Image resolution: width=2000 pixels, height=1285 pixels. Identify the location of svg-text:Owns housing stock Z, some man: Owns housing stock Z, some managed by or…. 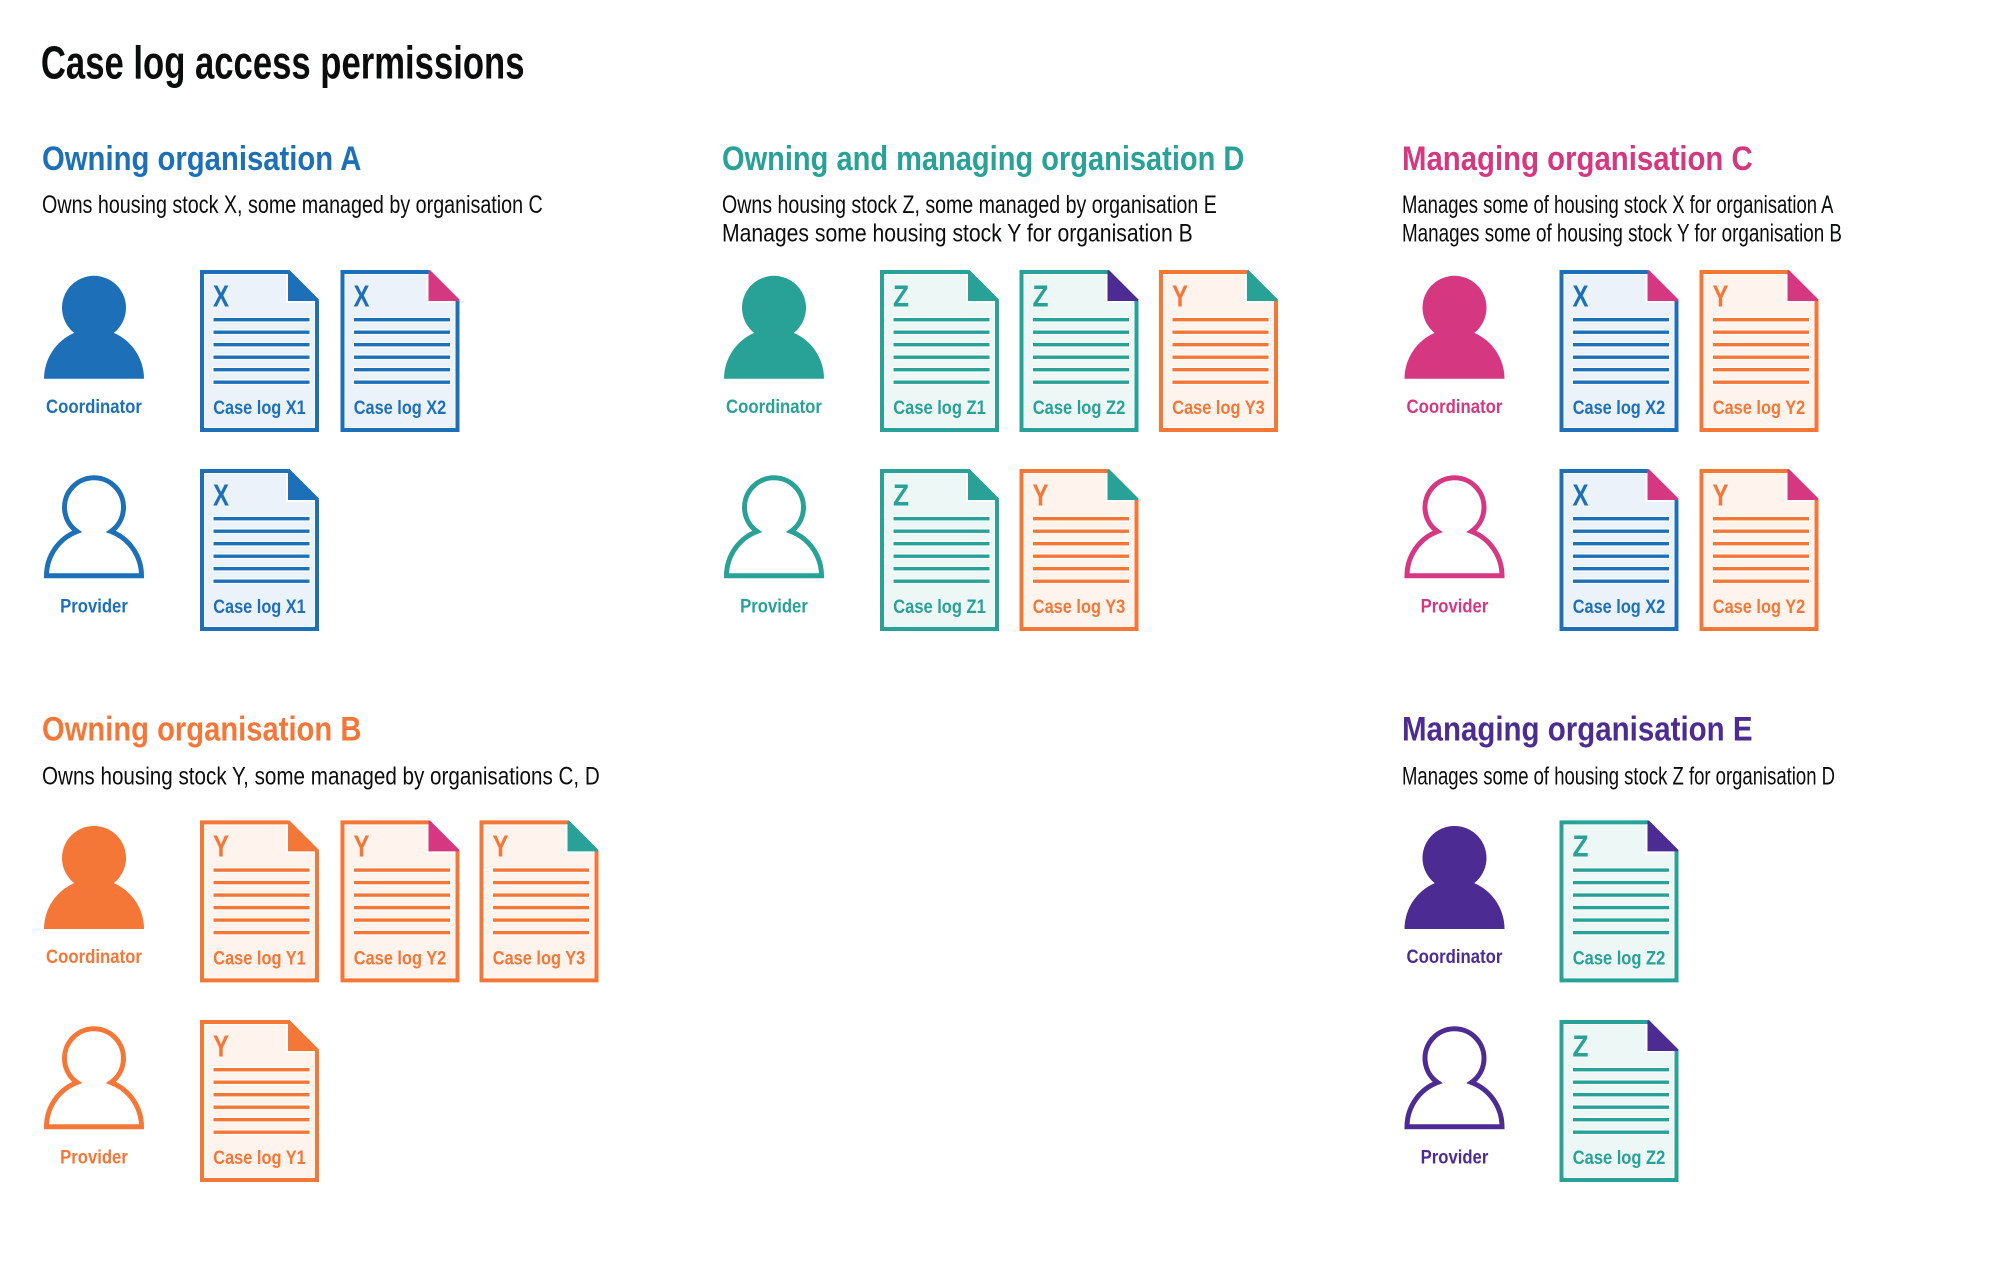
(969, 205).